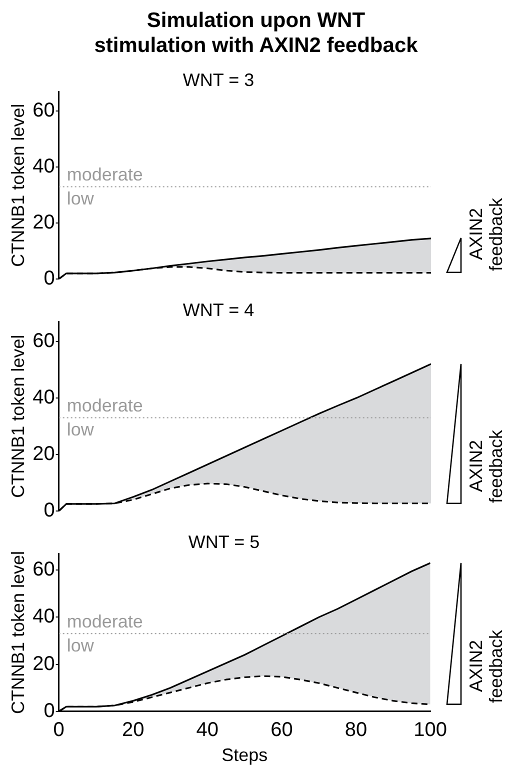 The width and height of the screenshot is (512, 767). I want to click on x-axis-title: Steps, so click(245, 755).